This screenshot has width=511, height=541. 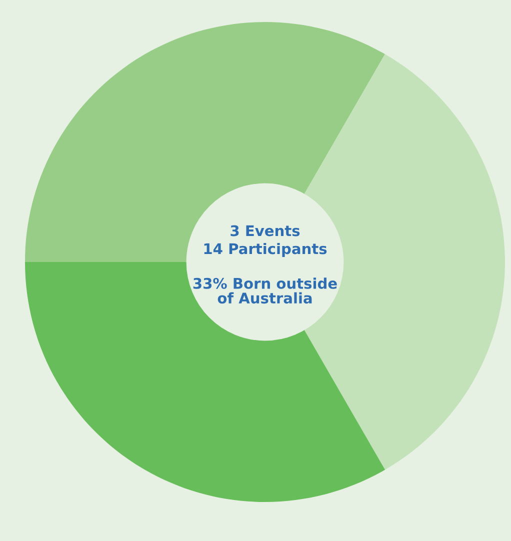 What do you see at coordinates (265, 230) in the screenshot?
I see `text: 3 Events` at bounding box center [265, 230].